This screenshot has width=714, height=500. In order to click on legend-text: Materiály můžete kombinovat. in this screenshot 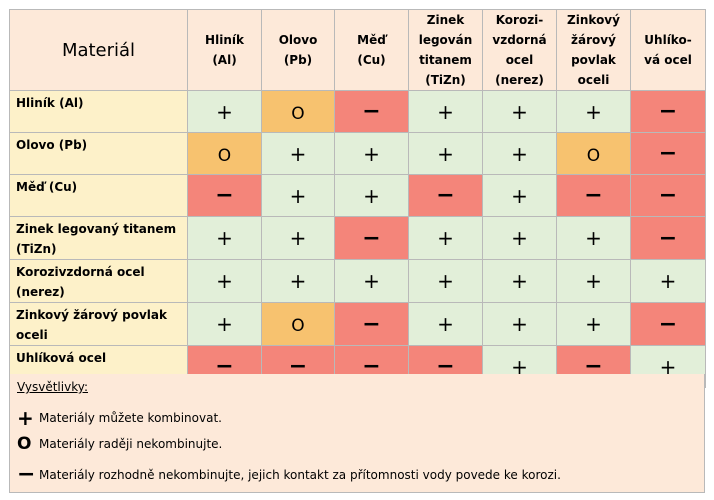, I will do `click(130, 418)`.